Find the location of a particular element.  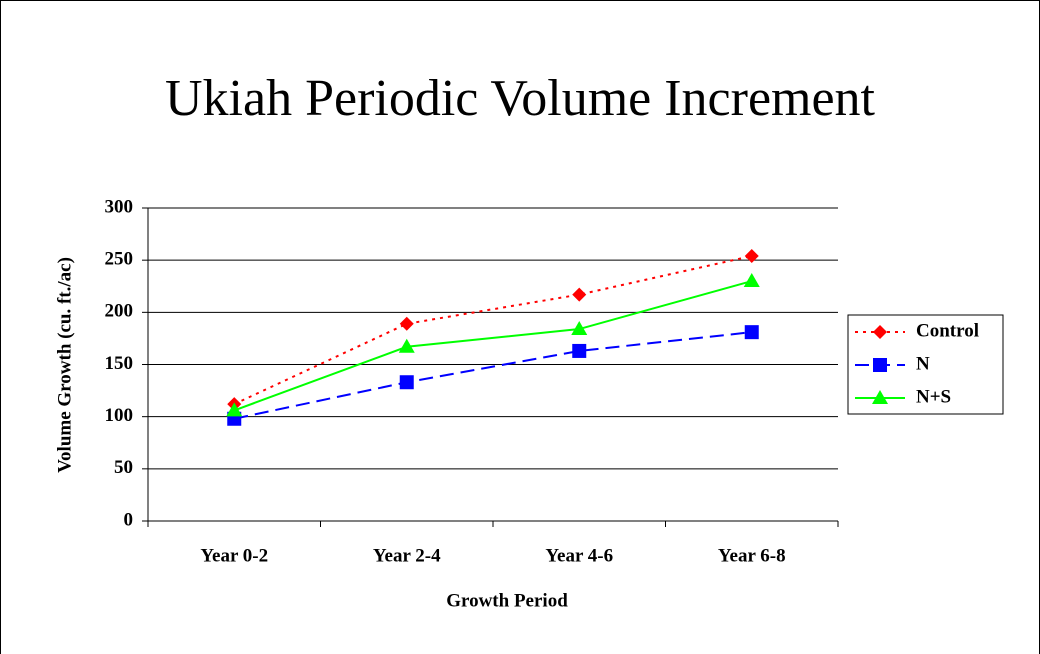

y-tick-label: 150 is located at coordinates (119, 363).